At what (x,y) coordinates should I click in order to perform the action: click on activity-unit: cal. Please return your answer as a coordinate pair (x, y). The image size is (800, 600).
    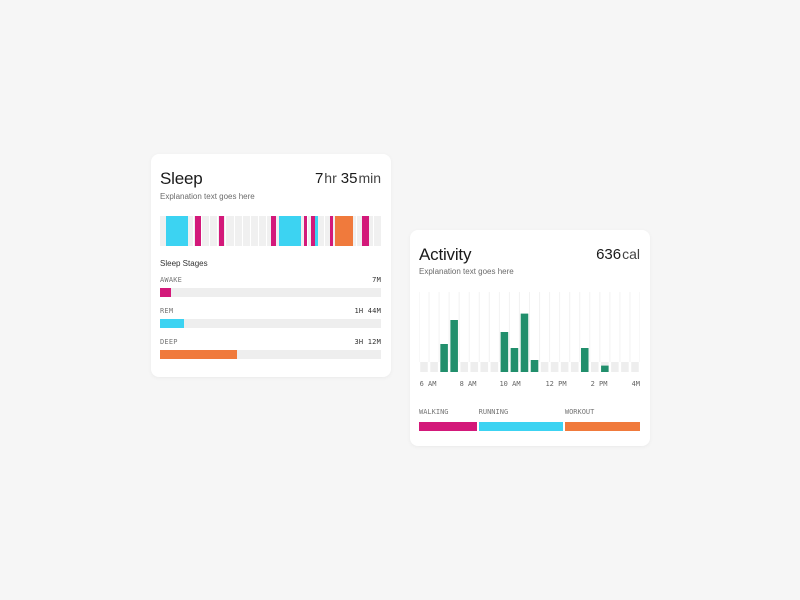
    Looking at the image, I should click on (631, 254).